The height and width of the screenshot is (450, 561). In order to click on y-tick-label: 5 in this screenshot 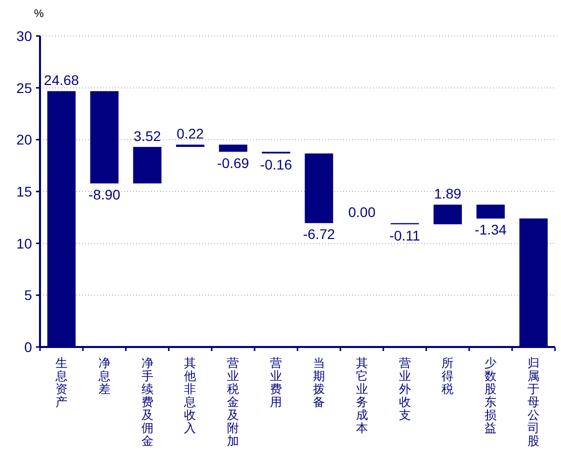, I will do `click(28, 295)`.